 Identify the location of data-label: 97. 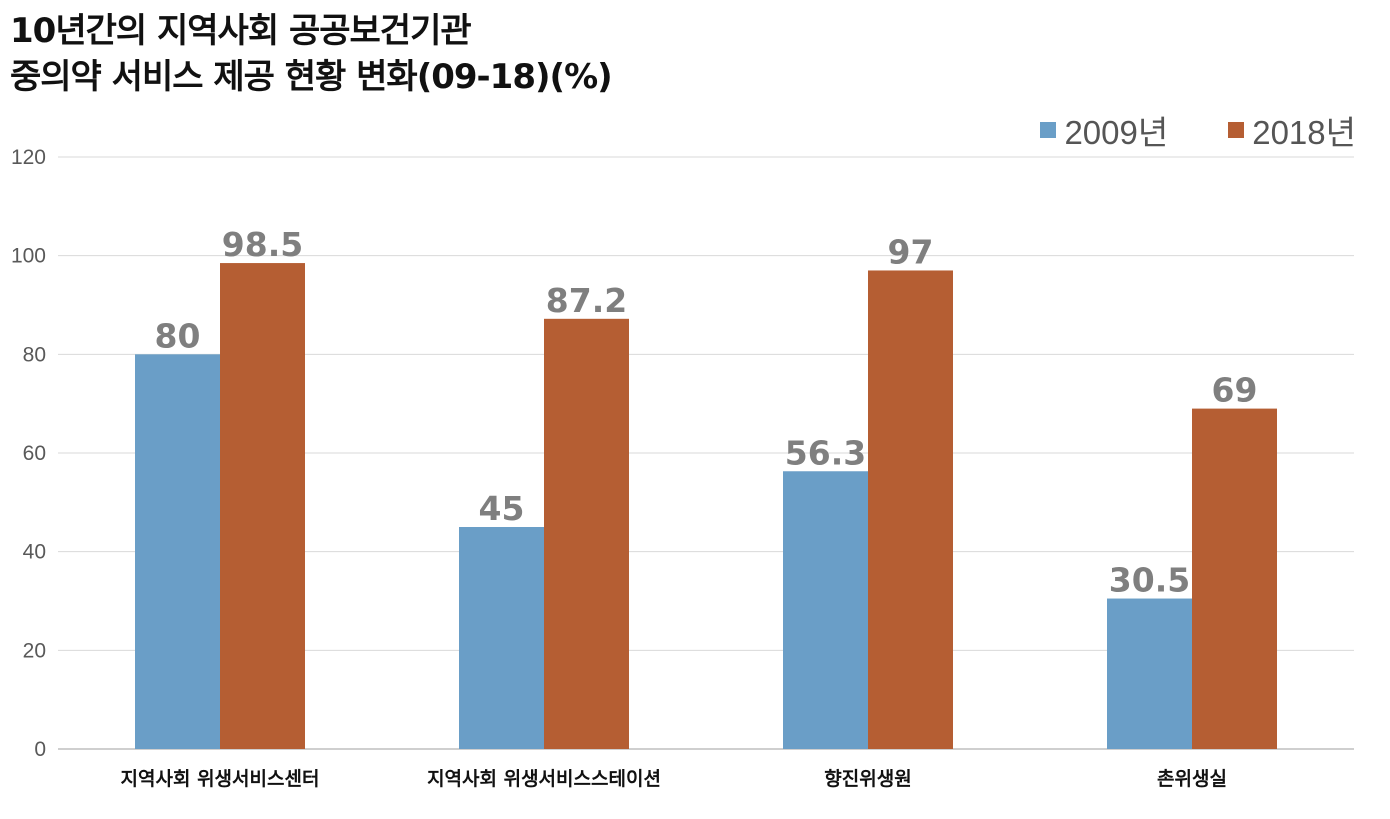
(911, 251).